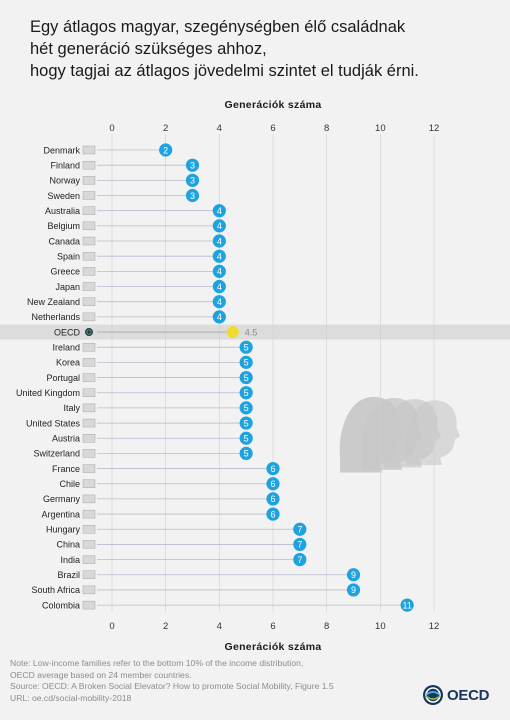 The image size is (510, 720). I want to click on x-tick-label-bottom: 6, so click(272, 626).